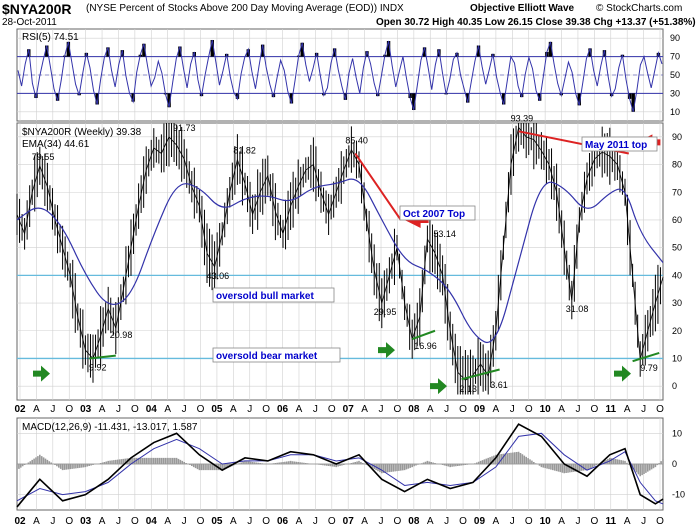 This screenshot has height=530, width=700. I want to click on macd-x-tick-label: 03, so click(86, 521).